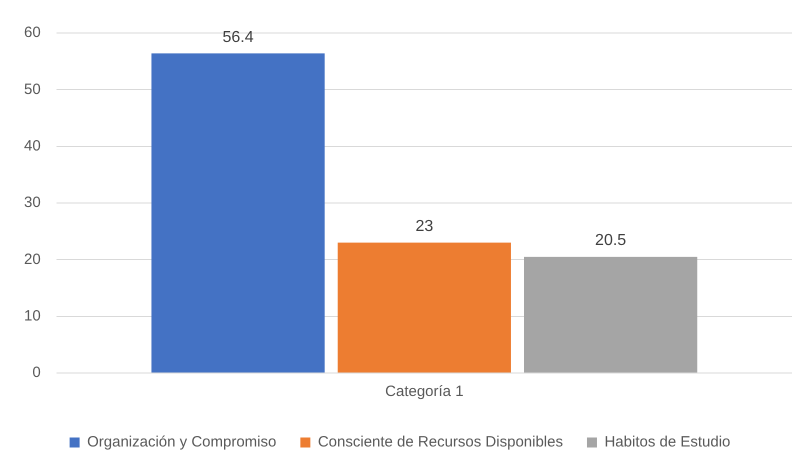  Describe the element at coordinates (32, 203) in the screenshot. I see `y-tick-label: 30` at that location.